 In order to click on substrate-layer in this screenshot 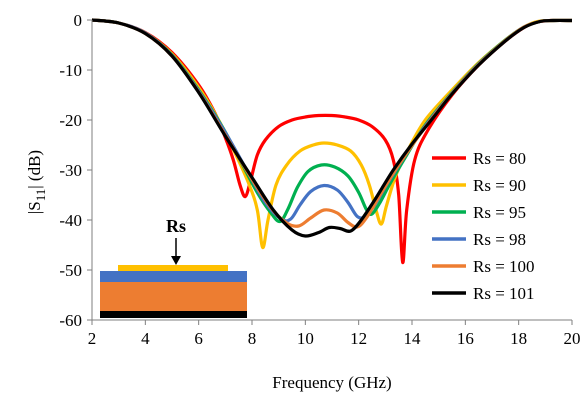, I will do `click(173, 296)`.